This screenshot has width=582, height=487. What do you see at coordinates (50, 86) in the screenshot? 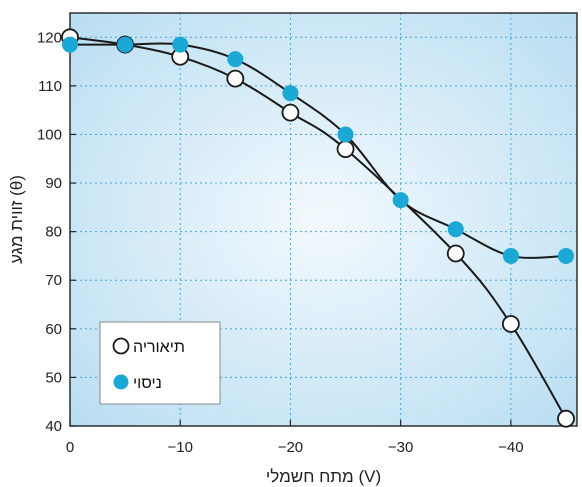
I see `y-tick-label: 110` at bounding box center [50, 86].